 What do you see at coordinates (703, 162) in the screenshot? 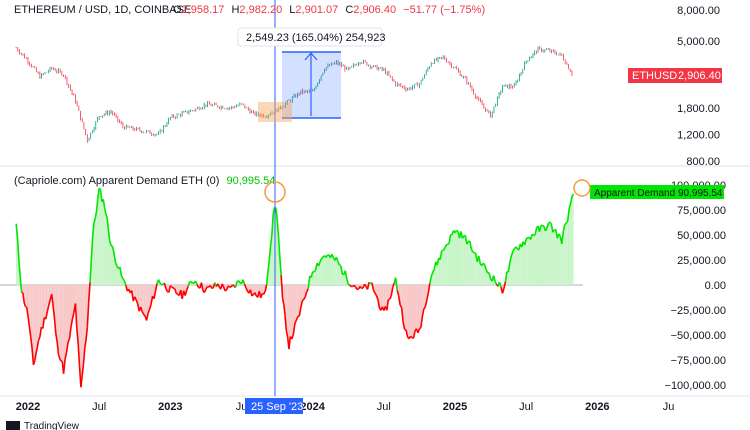
I see `price-tick-label: 800.00` at bounding box center [703, 162].